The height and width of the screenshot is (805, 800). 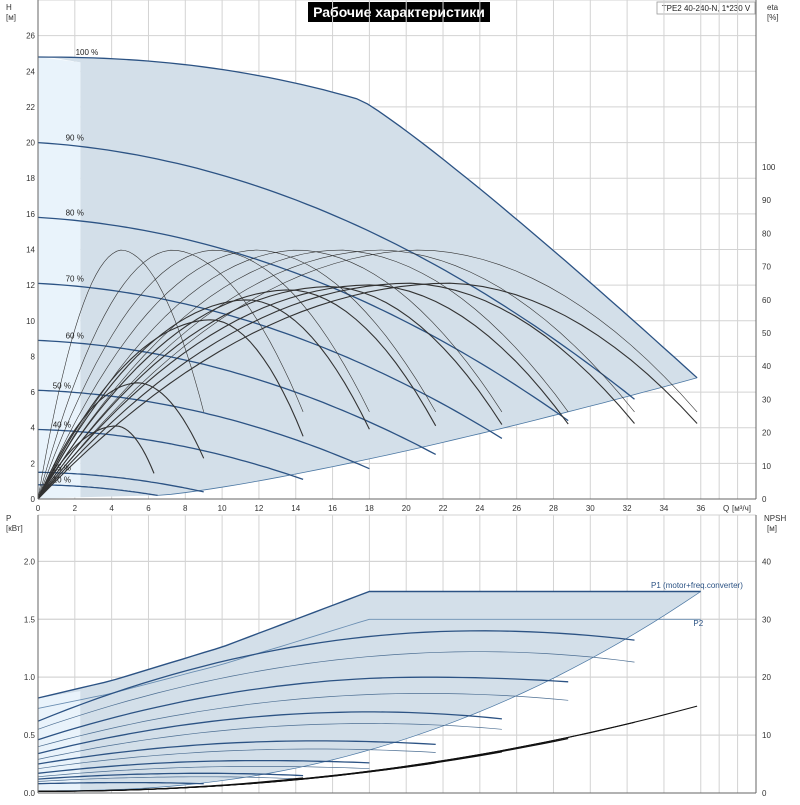 I want to click on flow-tick-label: 0, so click(x=38, y=508).